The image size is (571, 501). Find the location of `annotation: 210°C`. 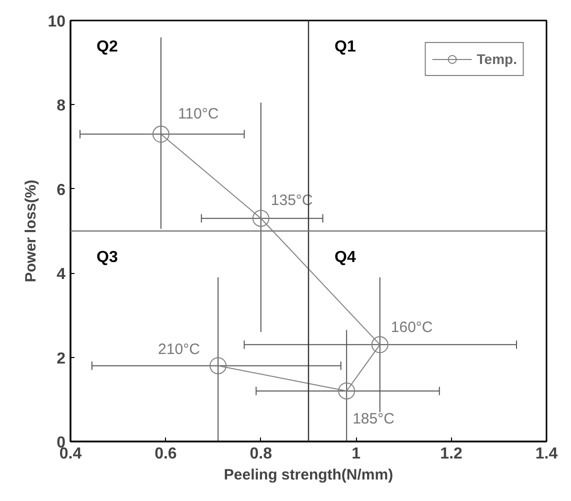

annotation: 210°C is located at coordinates (179, 349).